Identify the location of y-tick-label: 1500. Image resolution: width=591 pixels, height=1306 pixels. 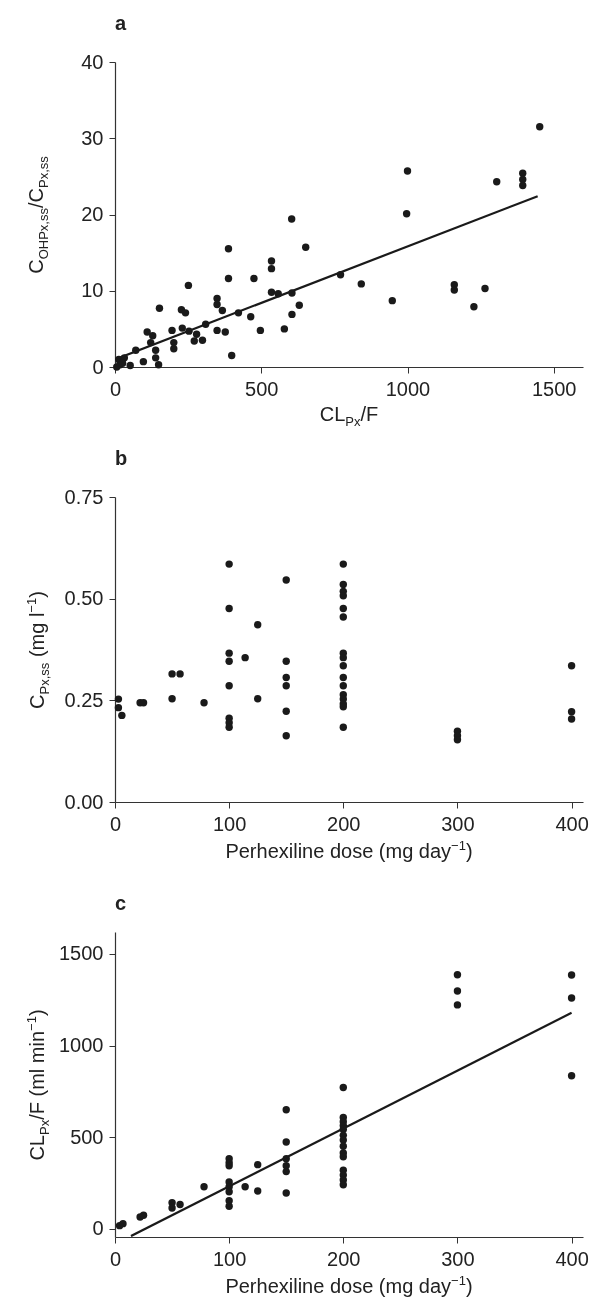
(81, 953).